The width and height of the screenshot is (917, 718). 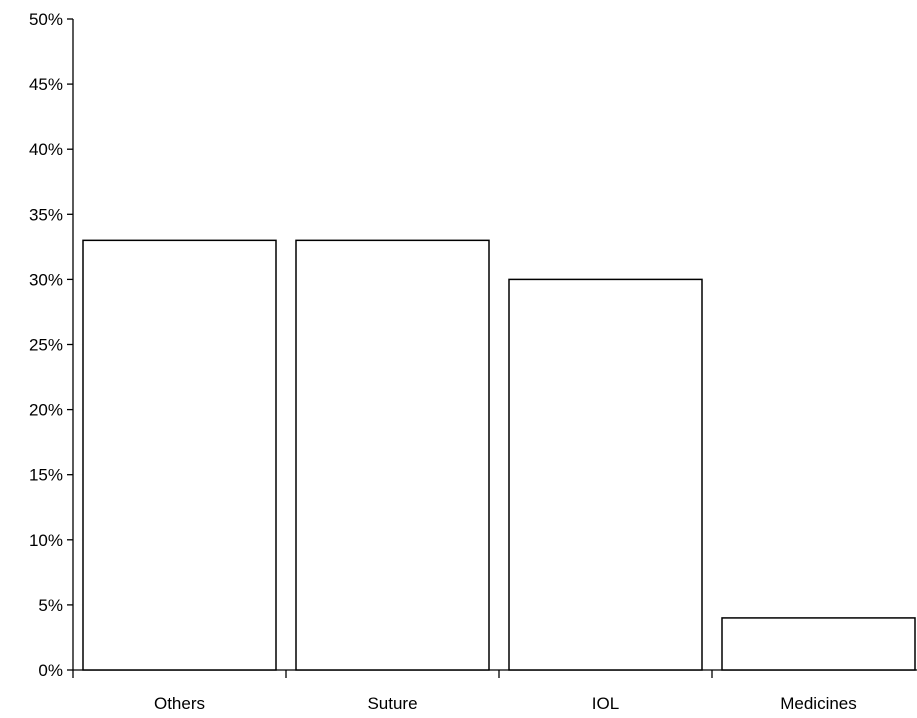 What do you see at coordinates (50, 670) in the screenshot?
I see `y-tick-label: 0%` at bounding box center [50, 670].